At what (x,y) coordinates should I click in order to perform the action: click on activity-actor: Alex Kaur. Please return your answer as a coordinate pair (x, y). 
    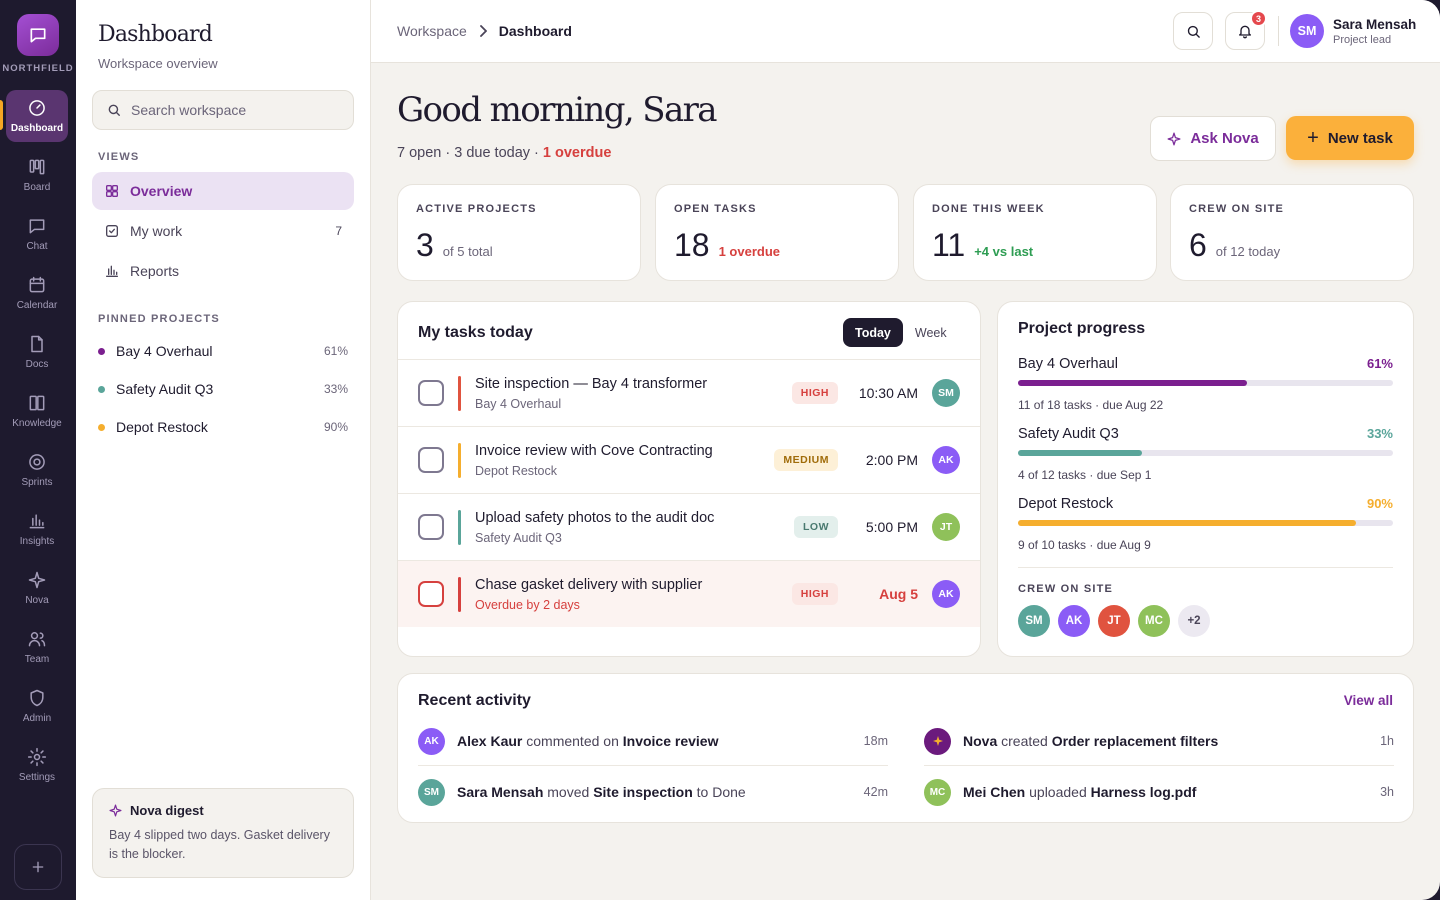
    Looking at the image, I should click on (490, 741).